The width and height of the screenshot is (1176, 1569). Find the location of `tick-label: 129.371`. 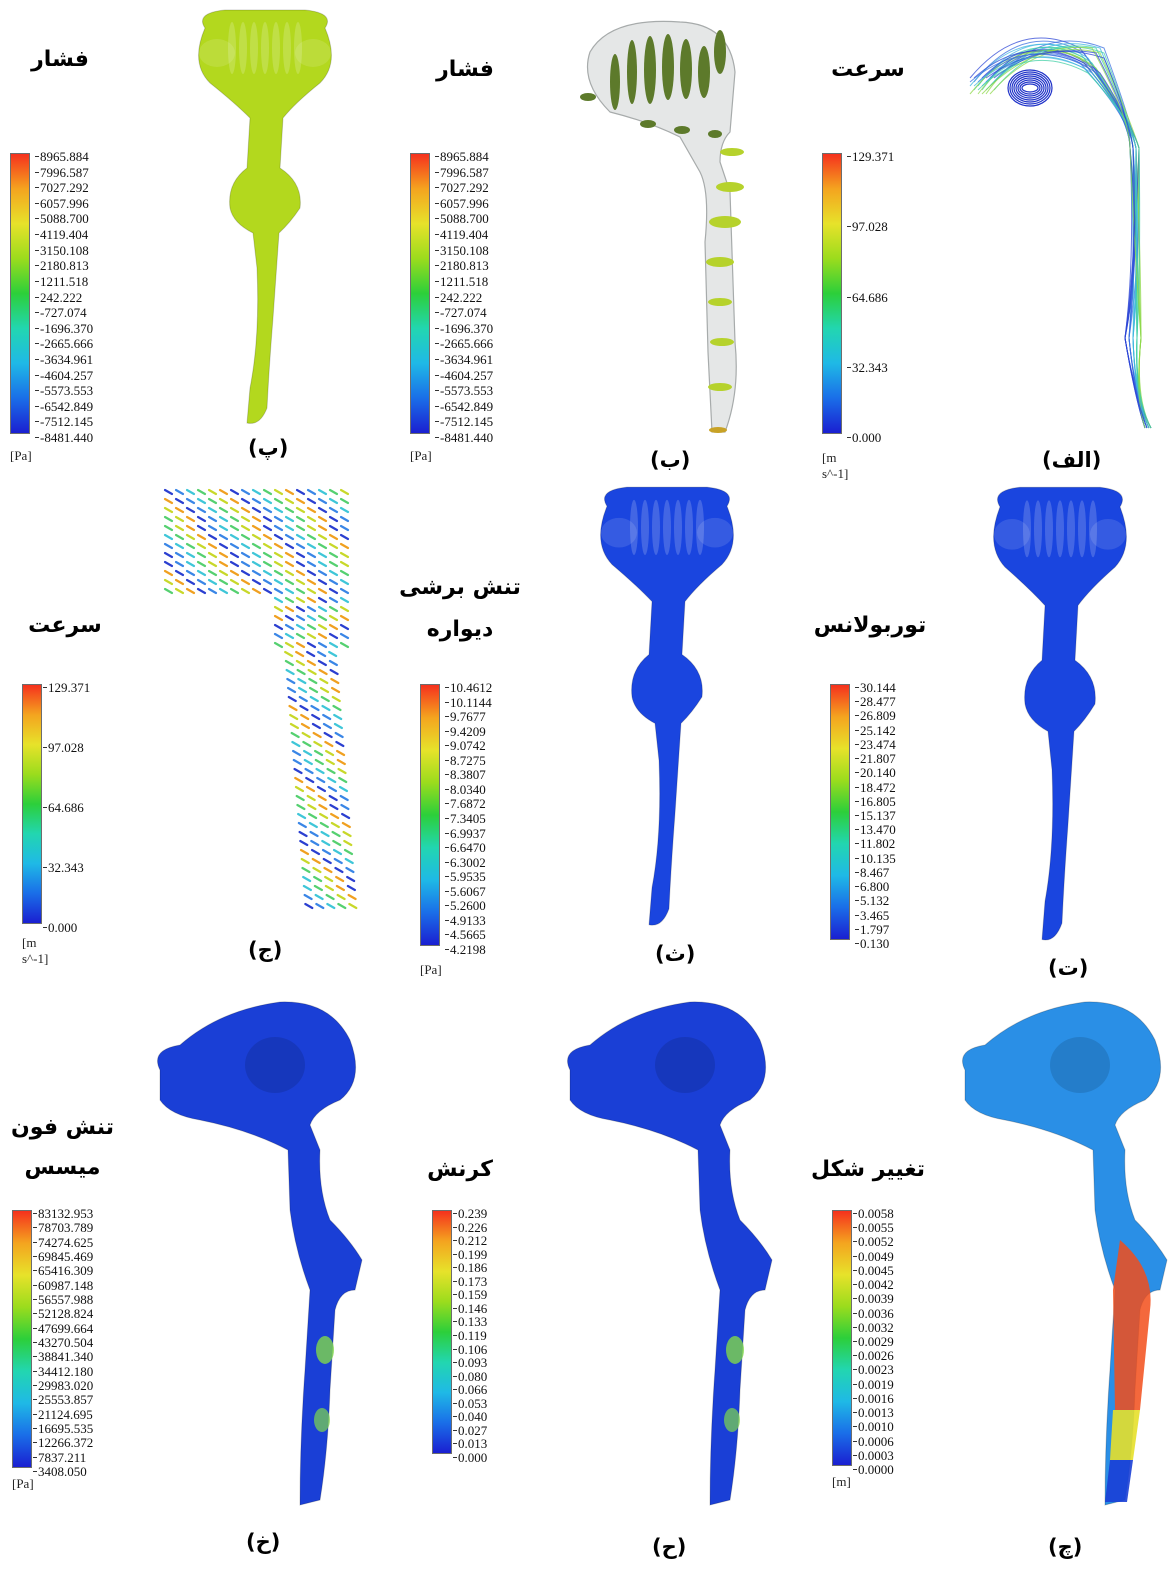

tick-label: 129.371 is located at coordinates (66, 687).